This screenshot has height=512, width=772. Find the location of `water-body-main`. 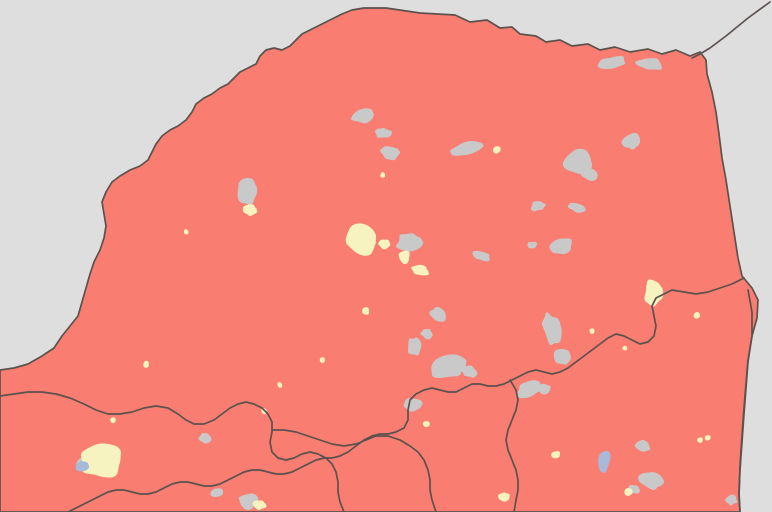

water-body-main is located at coordinates (604, 462).